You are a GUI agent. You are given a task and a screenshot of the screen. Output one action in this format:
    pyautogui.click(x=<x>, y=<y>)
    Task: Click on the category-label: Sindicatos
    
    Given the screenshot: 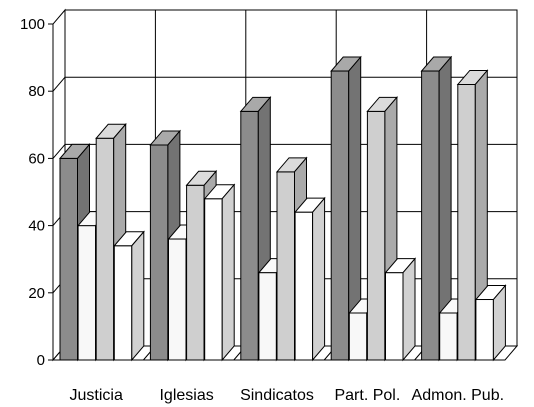 What is the action you would take?
    pyautogui.click(x=277, y=395)
    